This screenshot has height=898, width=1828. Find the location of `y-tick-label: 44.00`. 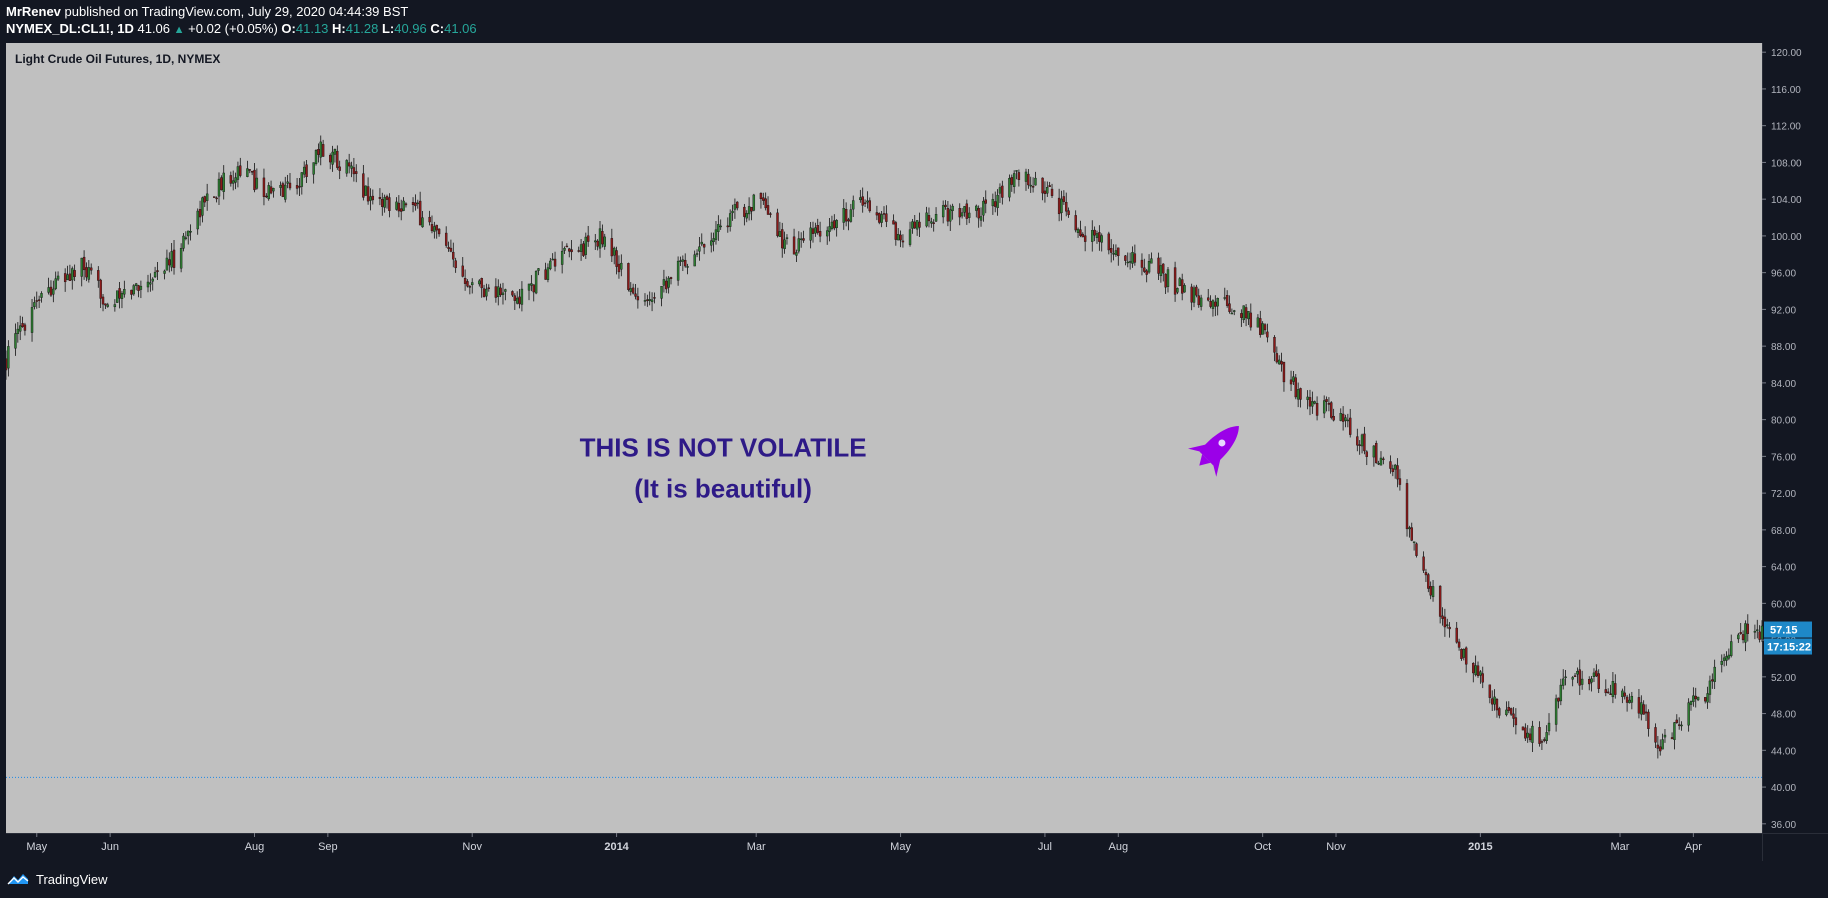

y-tick-label: 44.00 is located at coordinates (1783, 751).